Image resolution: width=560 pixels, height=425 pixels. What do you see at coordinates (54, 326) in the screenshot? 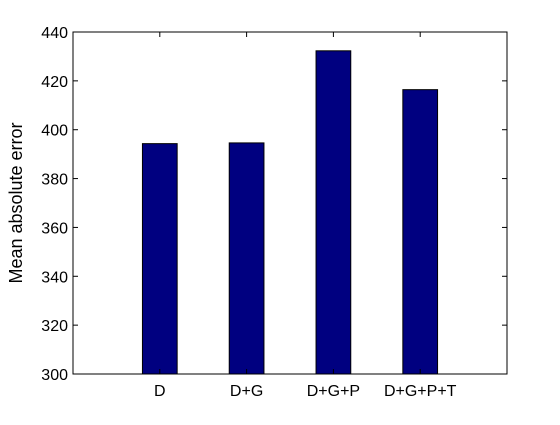
I see `y-tick-label: 320` at bounding box center [54, 326].